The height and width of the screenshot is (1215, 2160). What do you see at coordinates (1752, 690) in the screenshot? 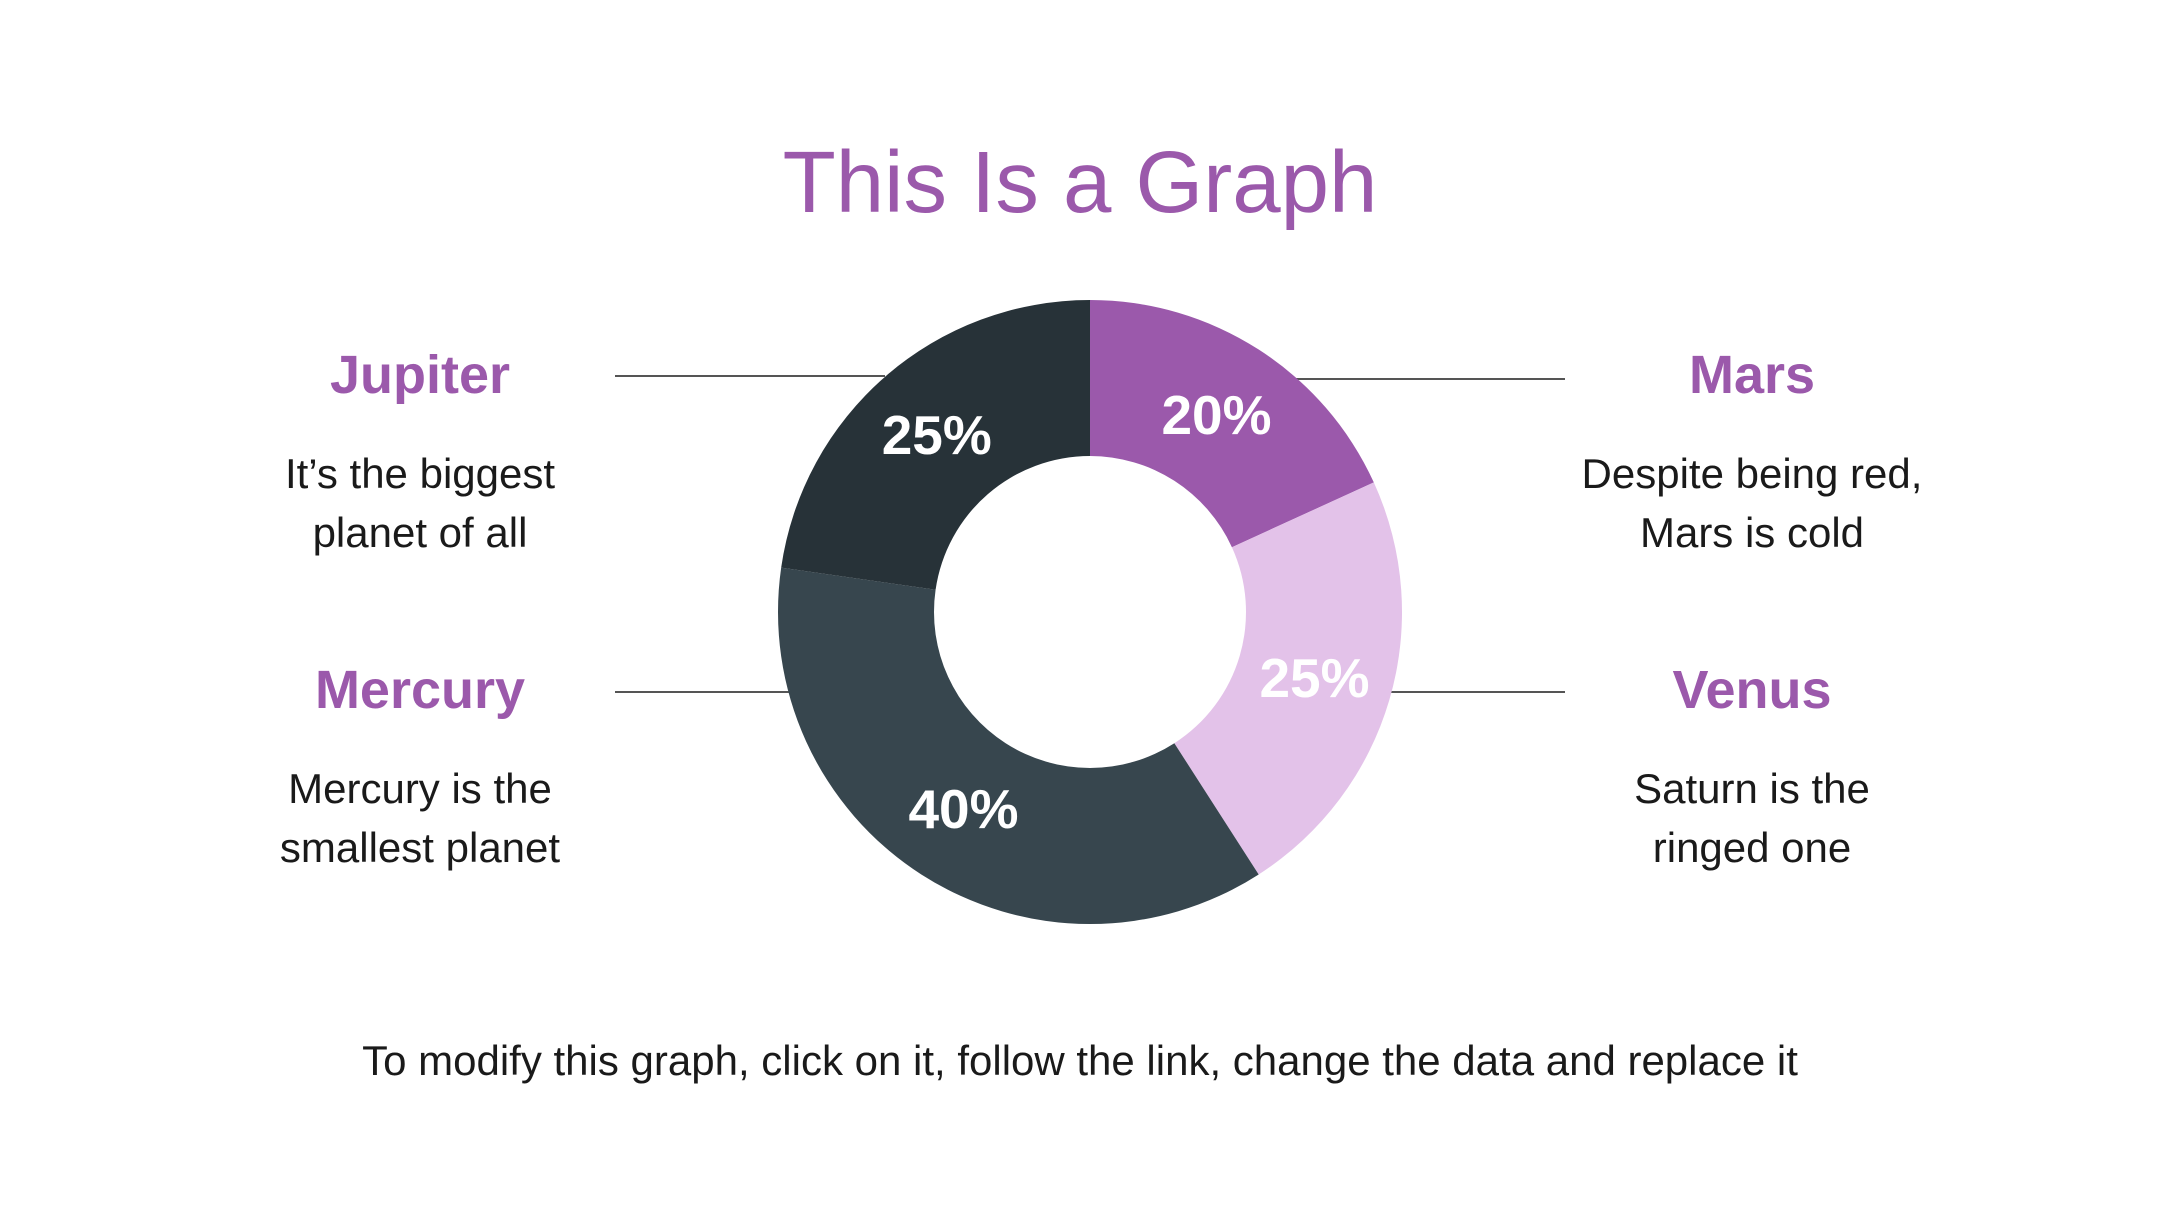
I see `planet-name-venus: Venus` at bounding box center [1752, 690].